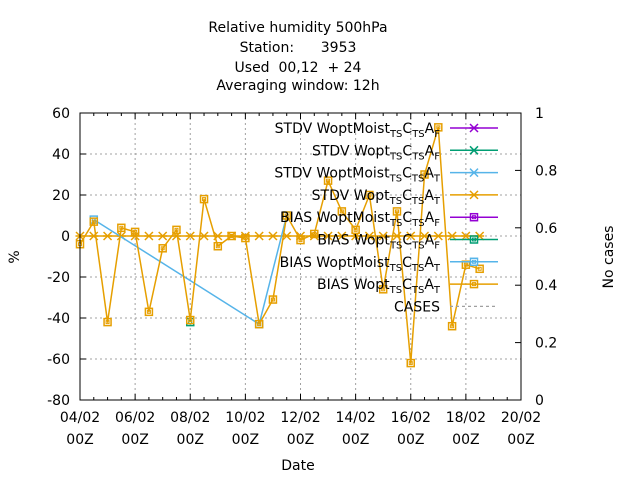 This screenshot has height=480, width=640. I want to click on legend-label: STDV WoptTSCTSAT, so click(376, 197).